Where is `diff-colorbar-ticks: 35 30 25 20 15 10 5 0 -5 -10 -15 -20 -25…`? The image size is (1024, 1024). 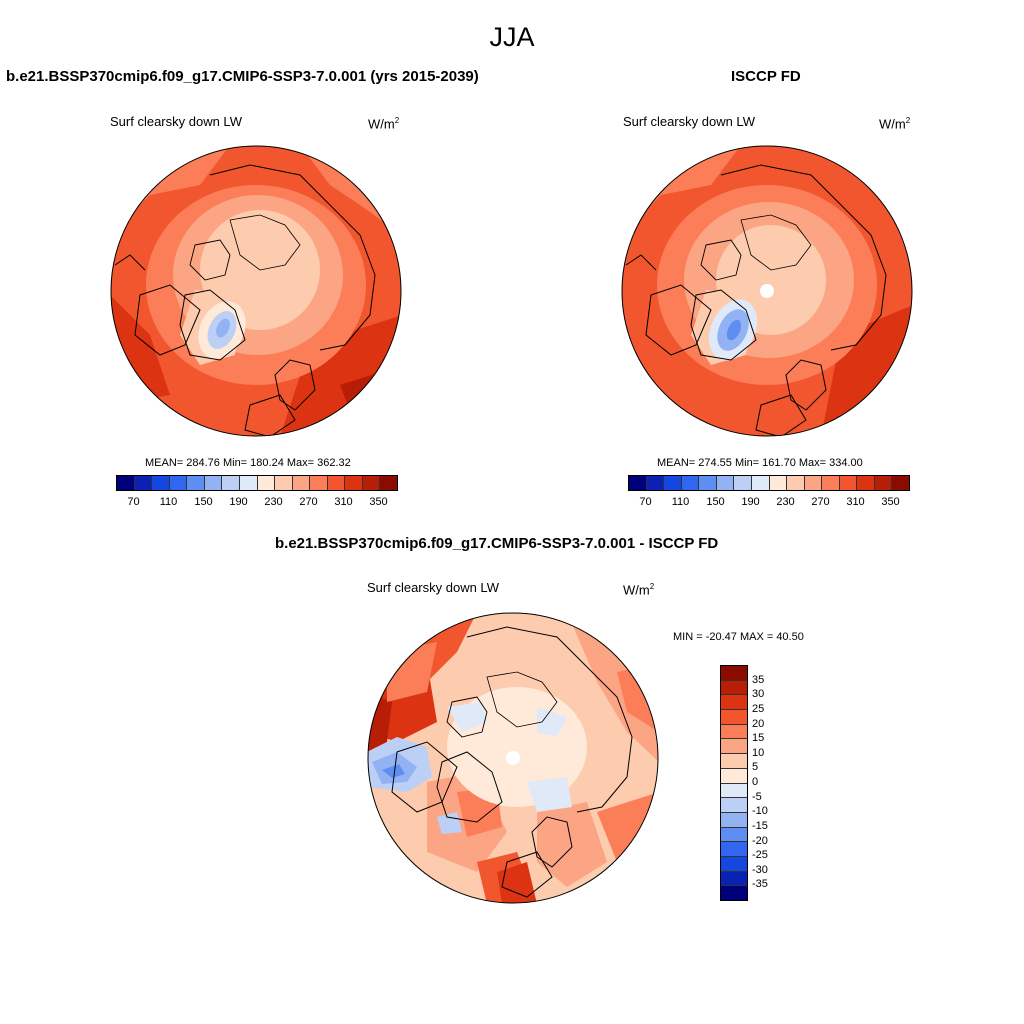
diff-colorbar-ticks: 35 30 25 20 15 10 5 0 -5 -10 -15 -20 -25… is located at coordinates (772, 782).